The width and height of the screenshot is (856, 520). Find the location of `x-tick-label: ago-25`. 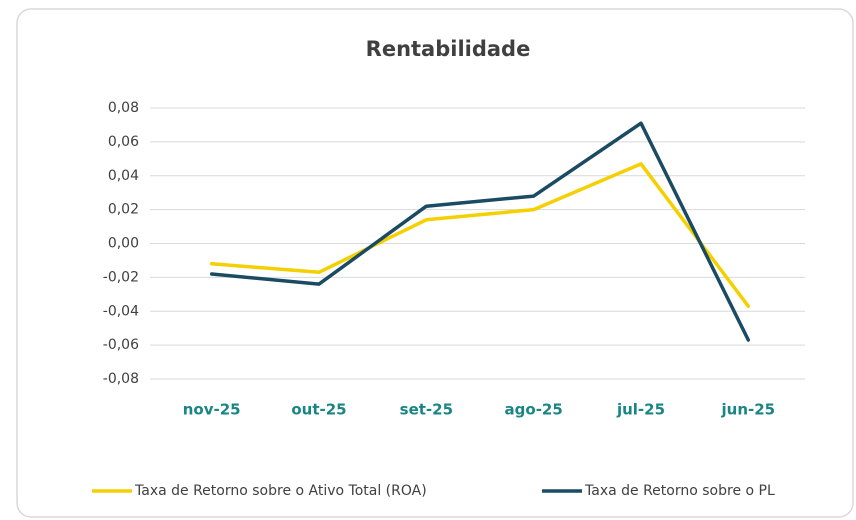

x-tick-label: ago-25 is located at coordinates (534, 410).